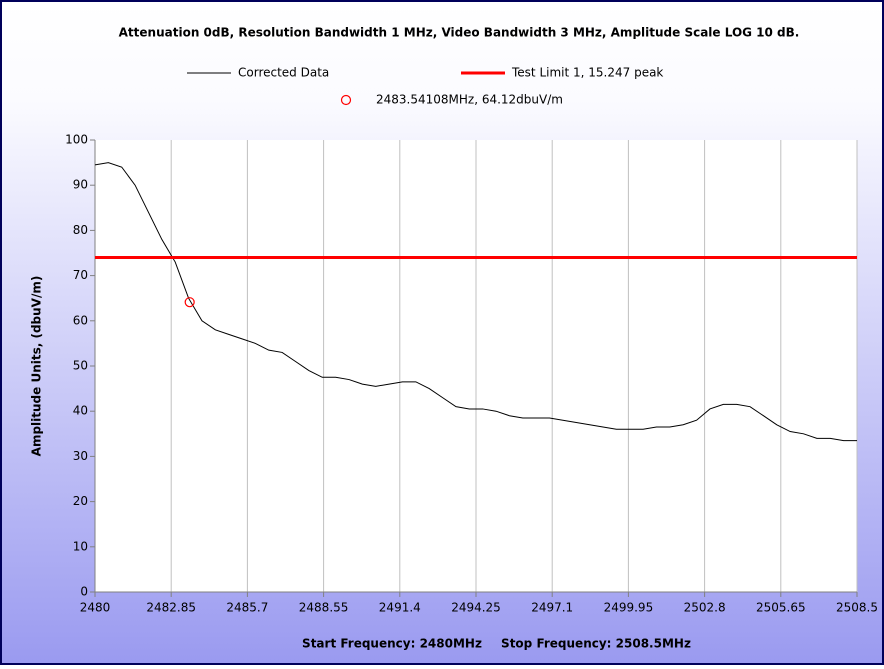 This screenshot has height=669, width=884. I want to click on y-axis-label: Amplitude Units, (dbuV/m), so click(37, 366).